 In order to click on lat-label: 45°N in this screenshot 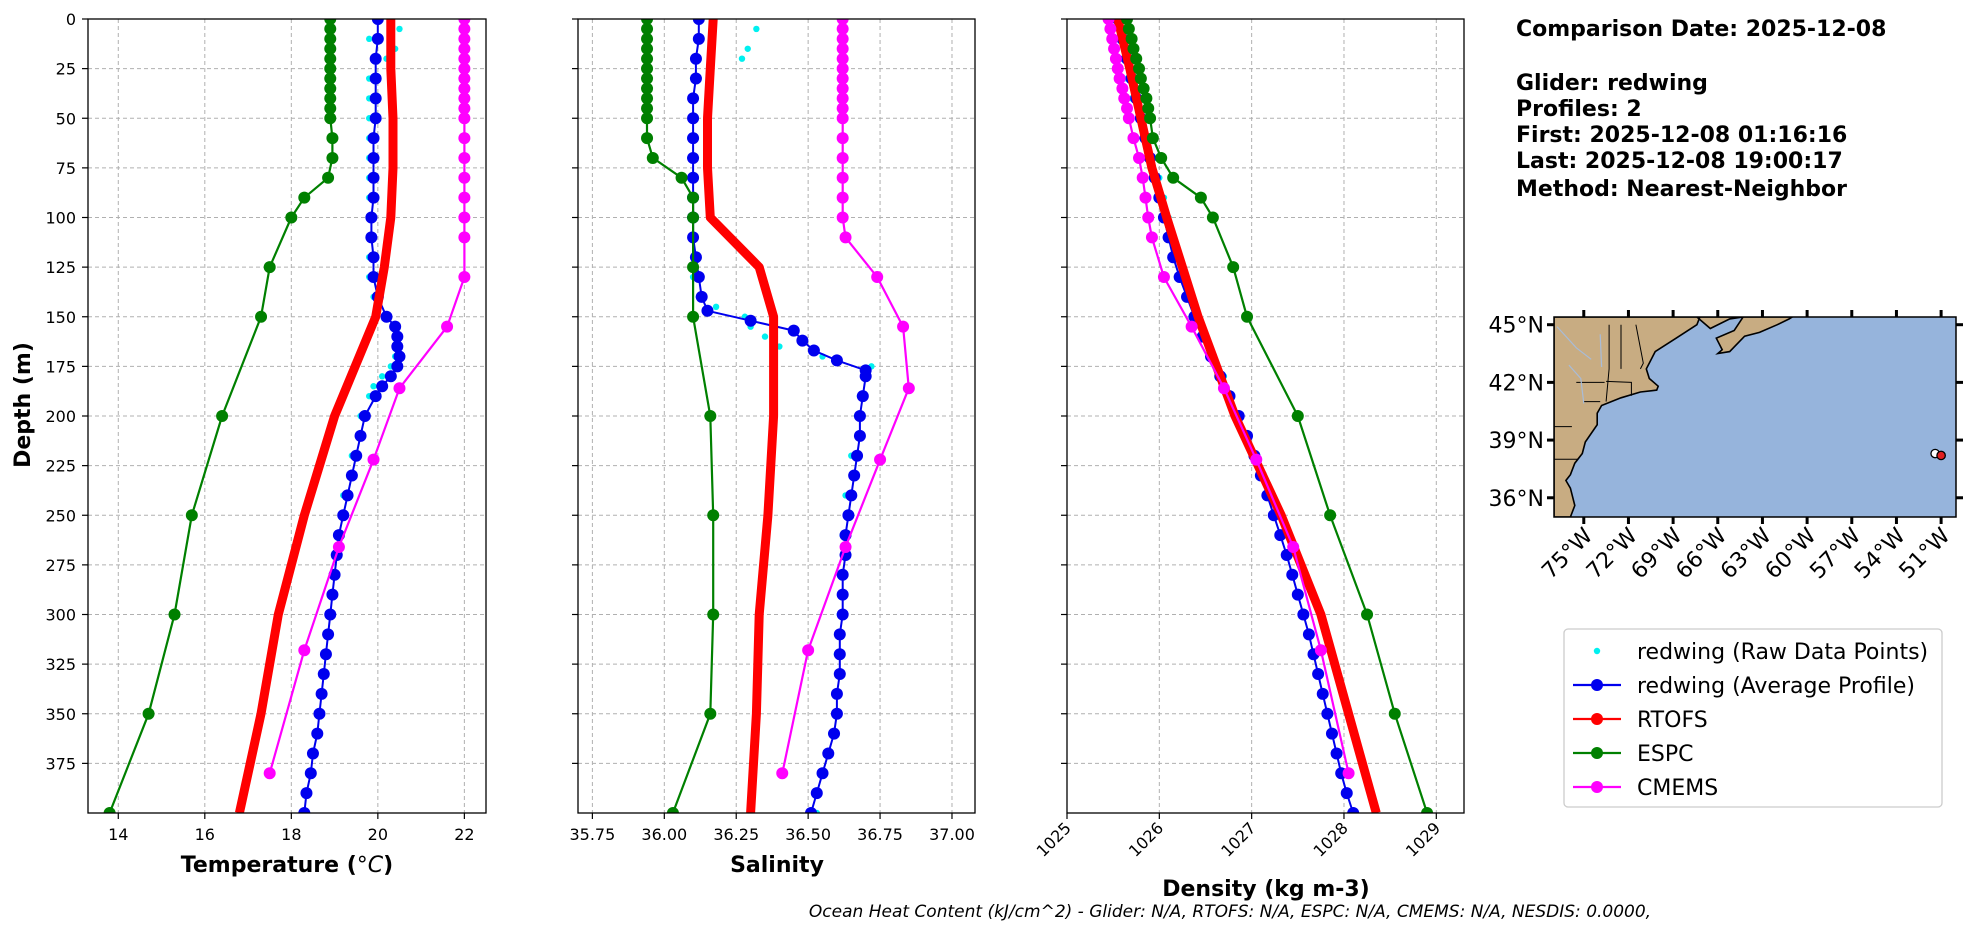, I will do `click(1516, 326)`.